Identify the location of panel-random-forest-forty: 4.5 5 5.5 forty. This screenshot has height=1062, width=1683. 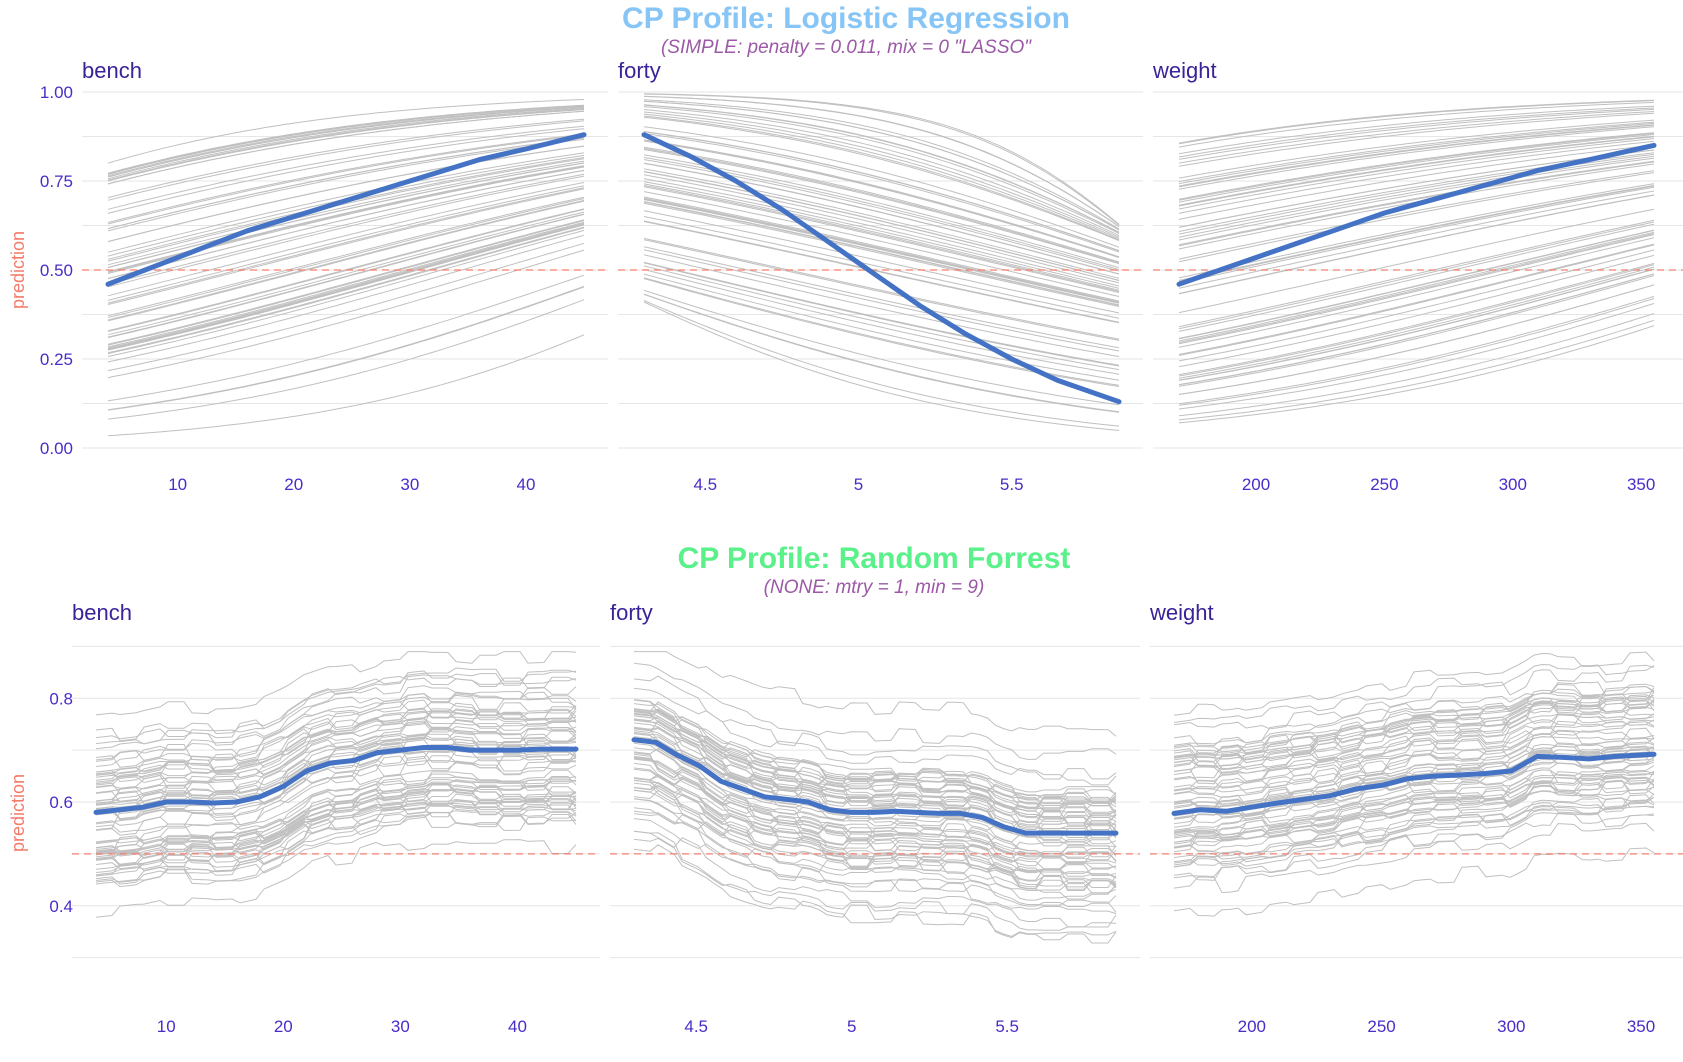
(875, 818).